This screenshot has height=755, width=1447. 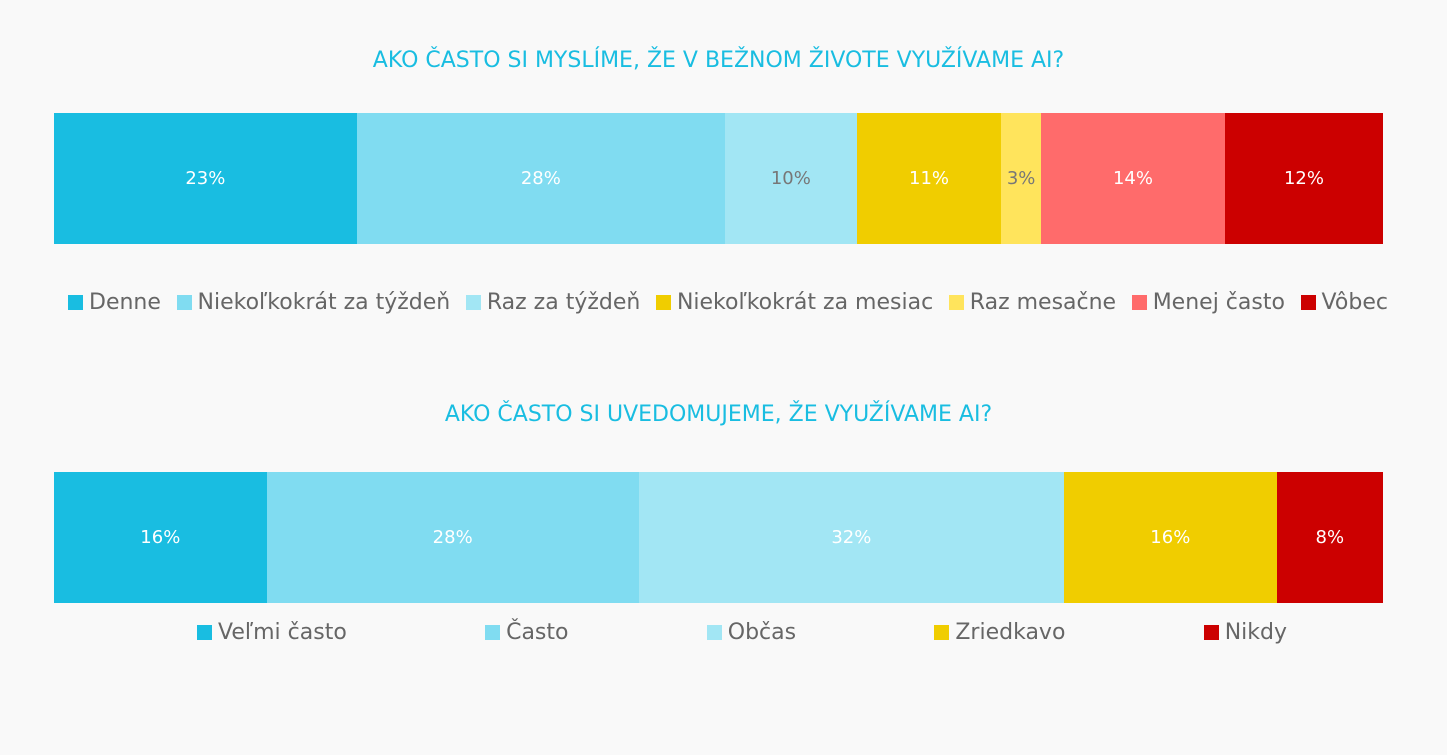 I want to click on legend-label: Raz mesačne, so click(x=1043, y=302).